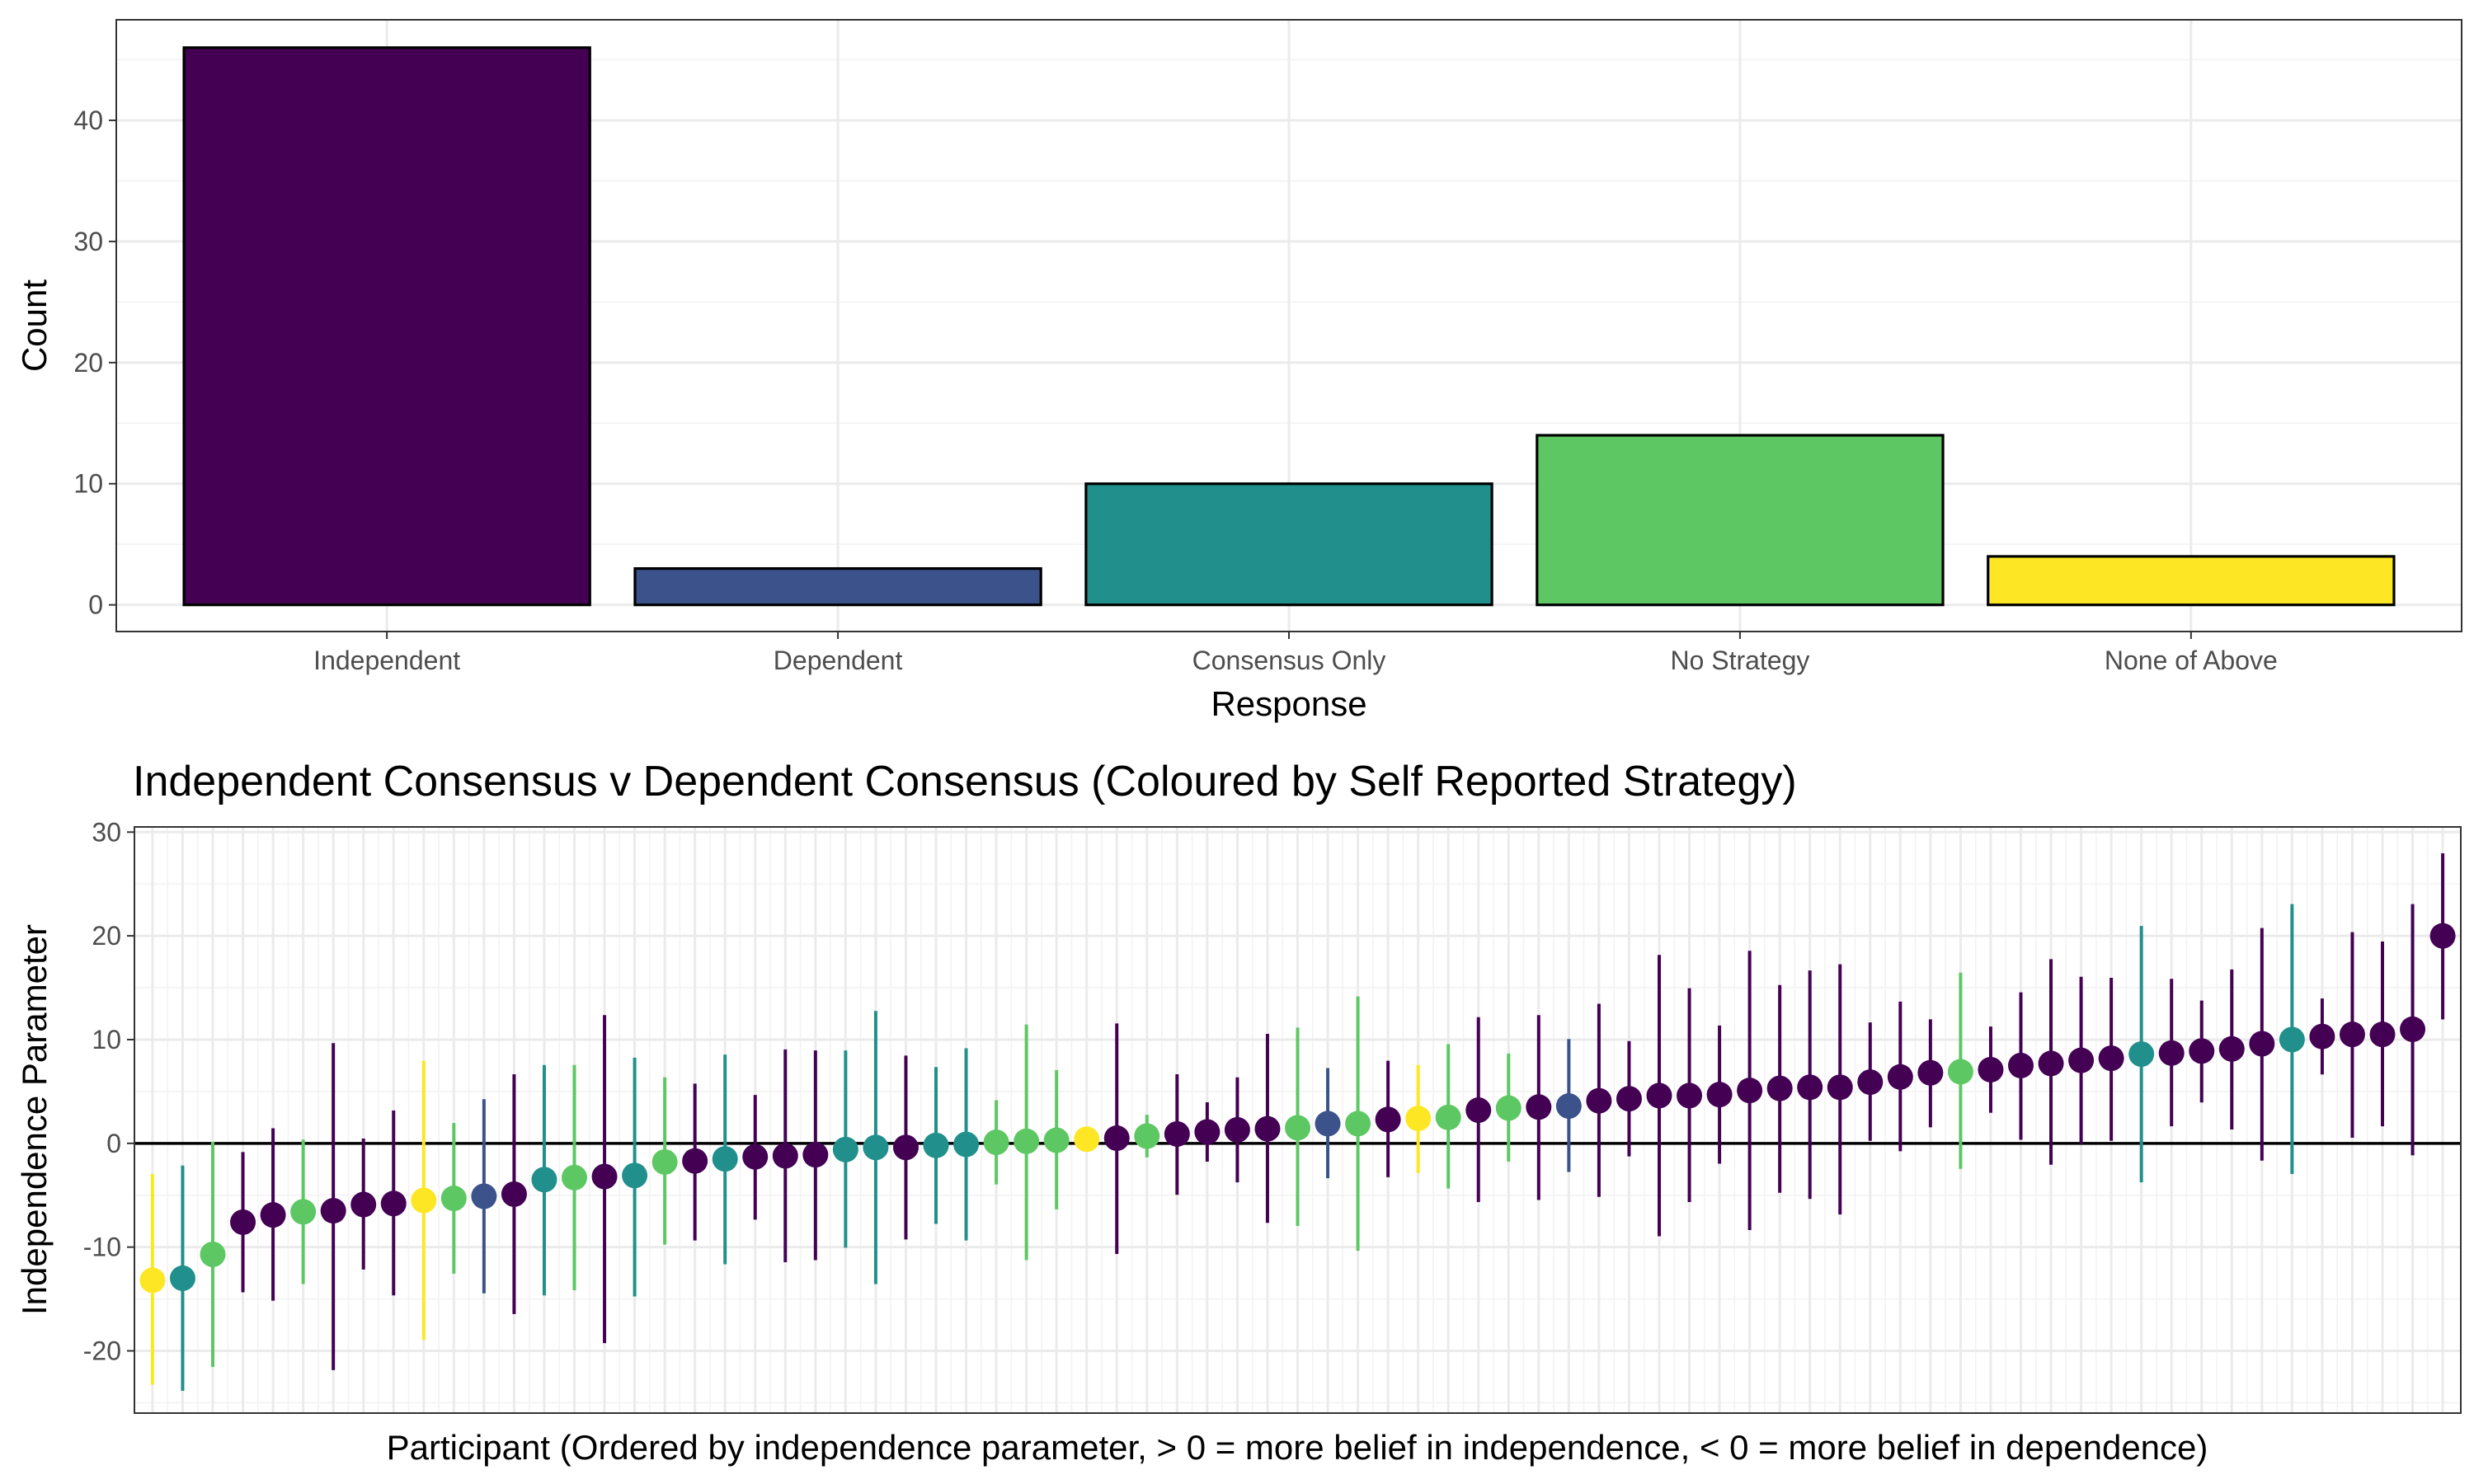 Image resolution: width=2474 pixels, height=1484 pixels. Describe the element at coordinates (386, 660) in the screenshot. I see `bar-chart-x-tick-label: Independent` at that location.